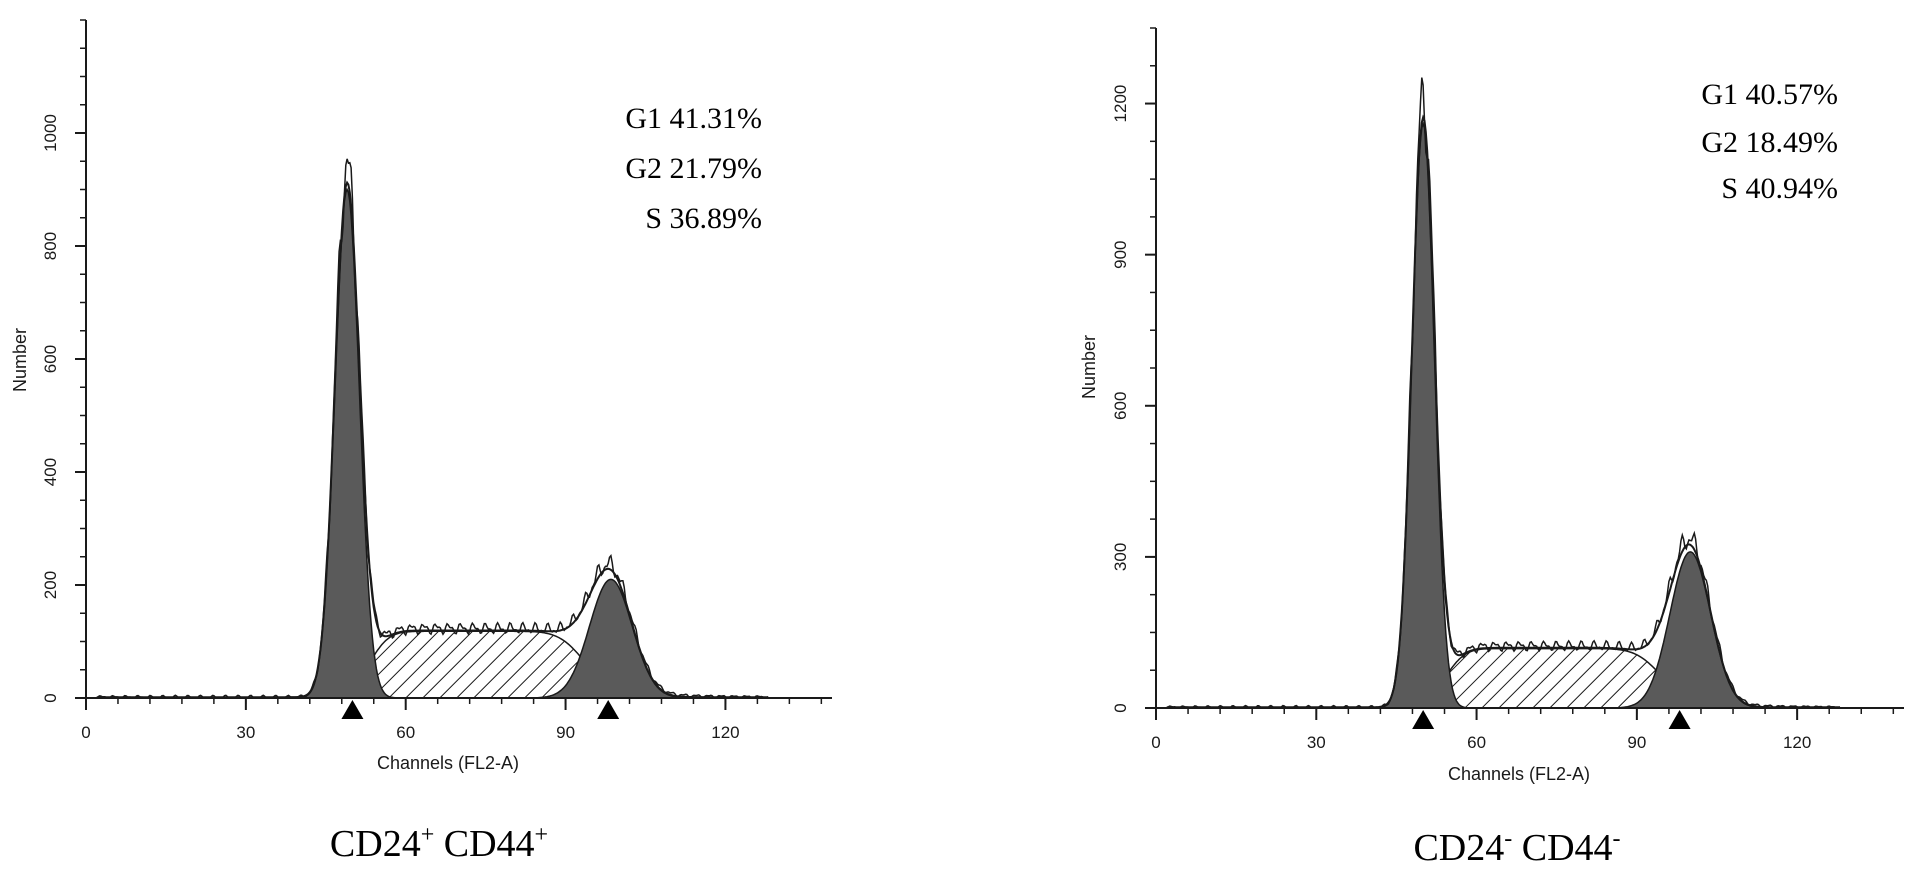  I want to click on panel-caption: CD24- CD44-, so click(1516, 847).